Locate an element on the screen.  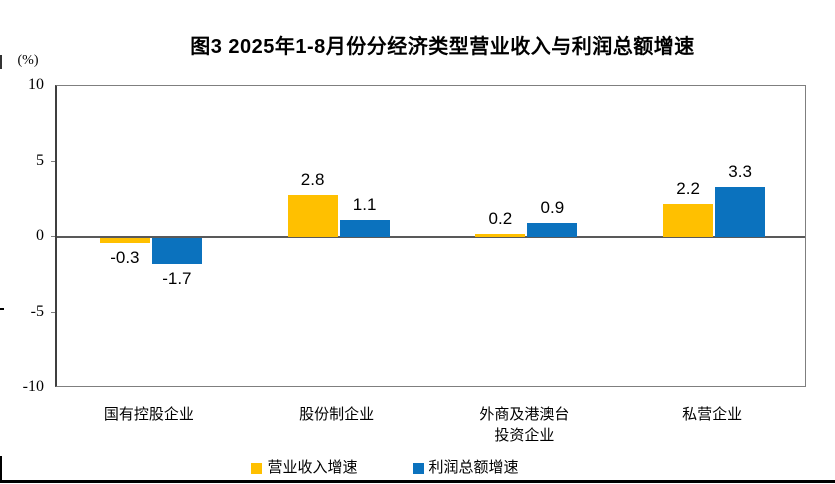
legend-item: 营业收入增速 is located at coordinates (304, 468).